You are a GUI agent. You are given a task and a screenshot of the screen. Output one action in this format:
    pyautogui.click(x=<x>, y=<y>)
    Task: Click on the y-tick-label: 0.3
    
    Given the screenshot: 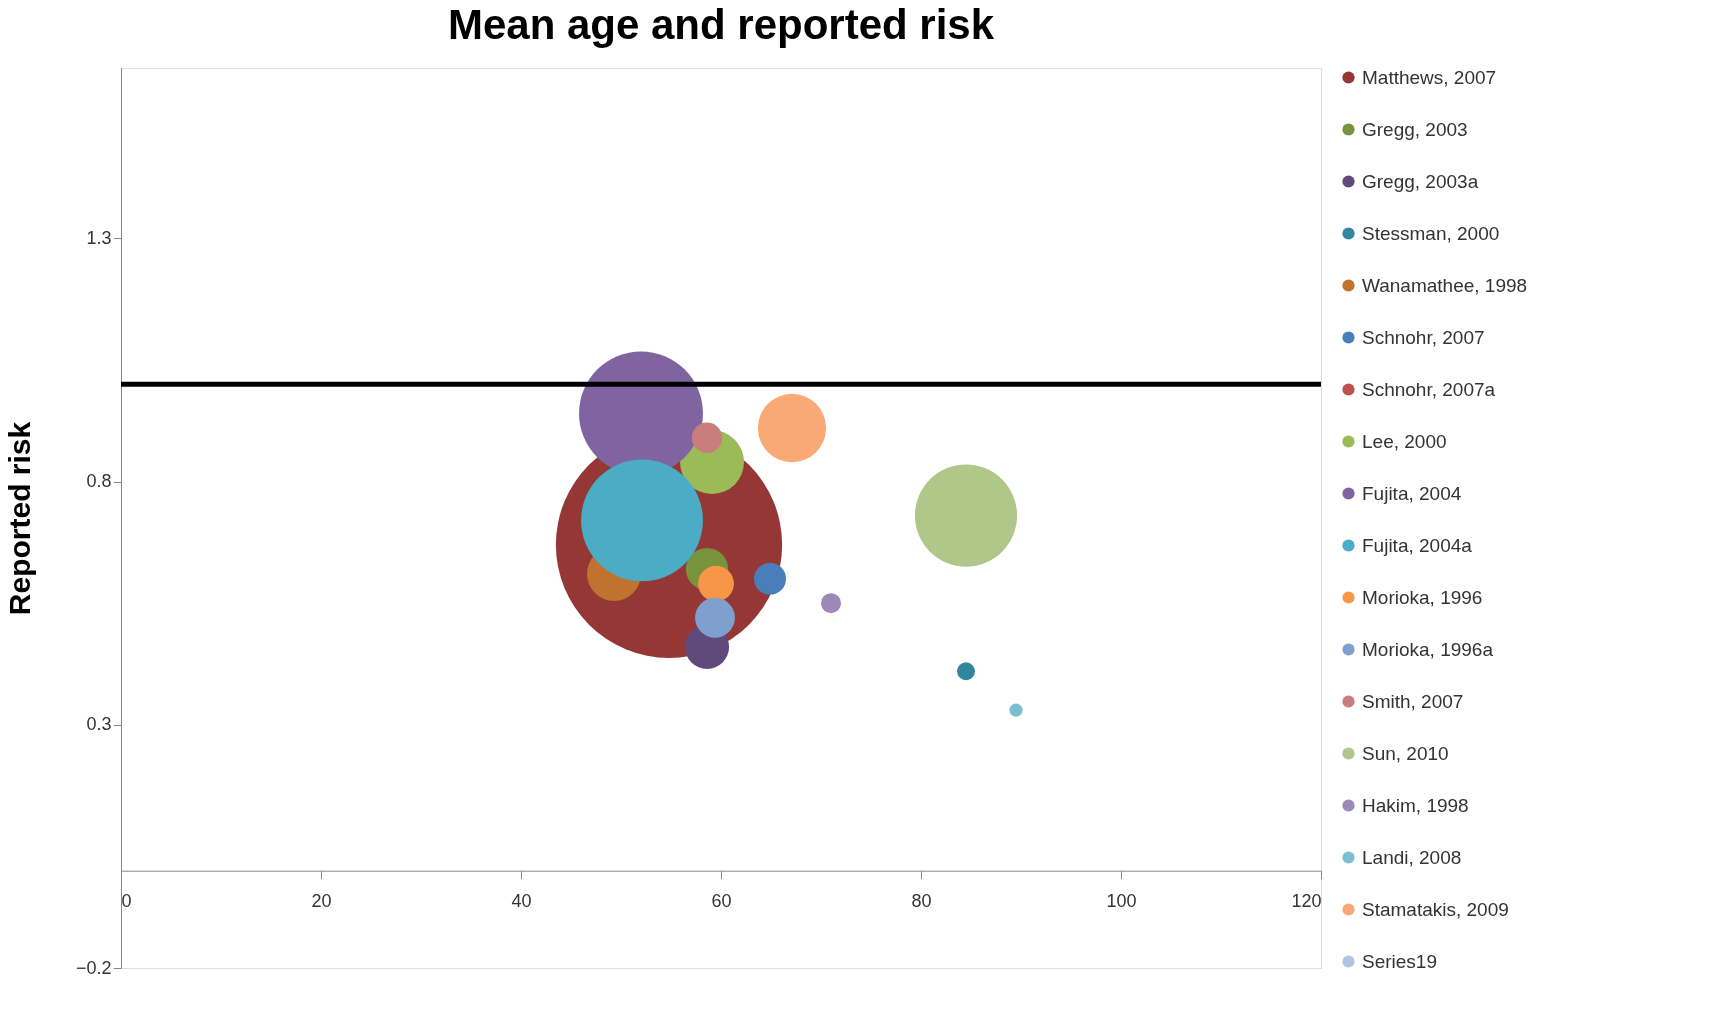 What is the action you would take?
    pyautogui.click(x=99, y=724)
    